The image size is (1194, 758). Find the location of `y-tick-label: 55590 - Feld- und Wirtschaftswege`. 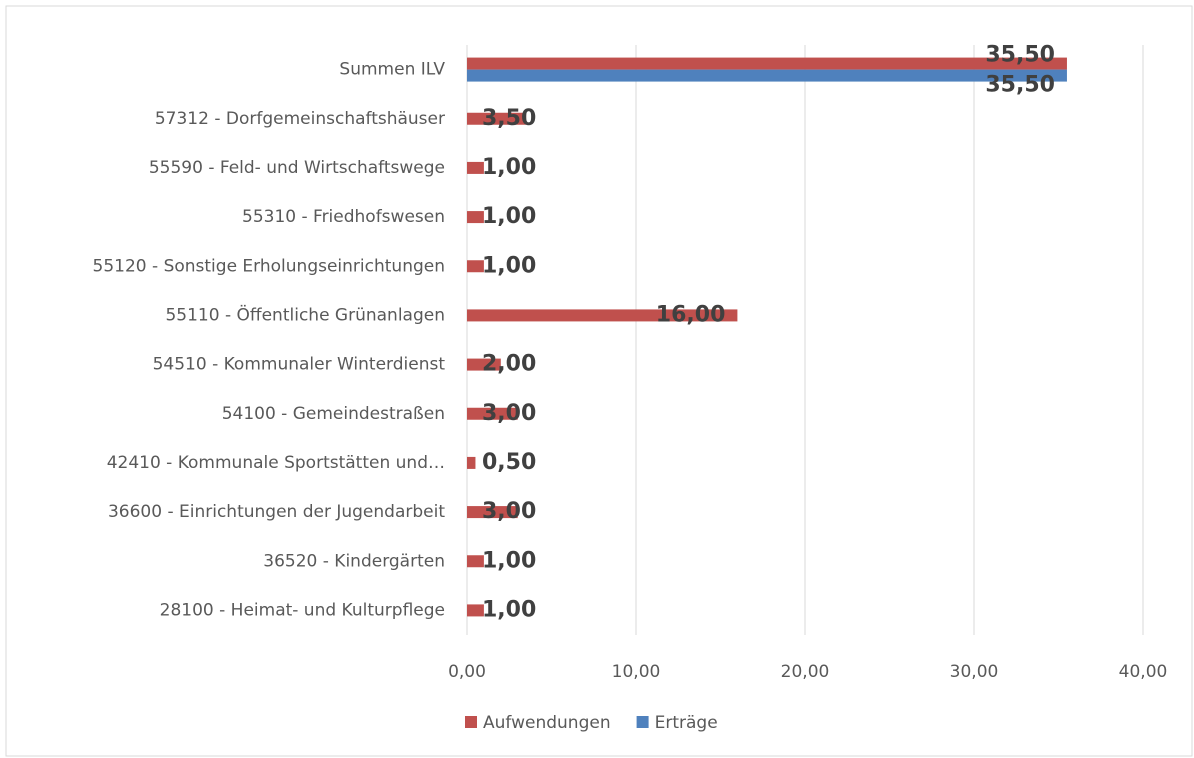

y-tick-label: 55590 - Feld- und Wirtschaftswege is located at coordinates (297, 168).